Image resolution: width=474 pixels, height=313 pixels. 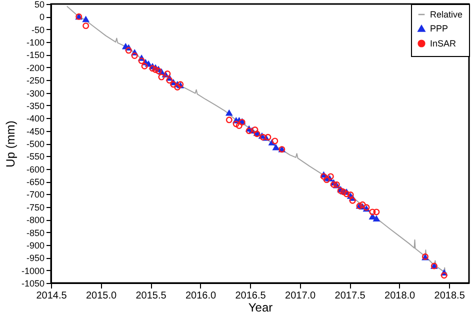 I want to click on y-tick-label: -1050, so click(x=32, y=283).